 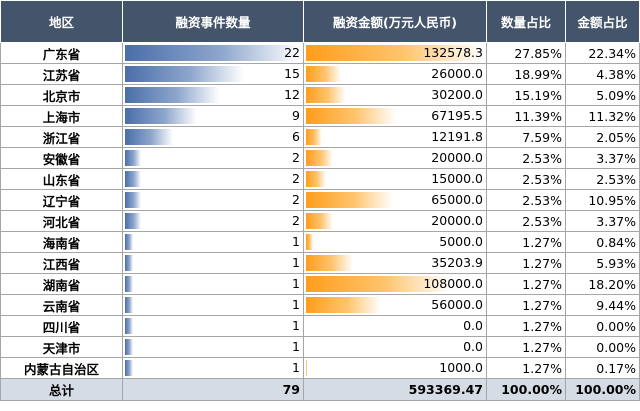 What do you see at coordinates (526, 179) in the screenshot?
I see `count-share-cell: 2.53%` at bounding box center [526, 179].